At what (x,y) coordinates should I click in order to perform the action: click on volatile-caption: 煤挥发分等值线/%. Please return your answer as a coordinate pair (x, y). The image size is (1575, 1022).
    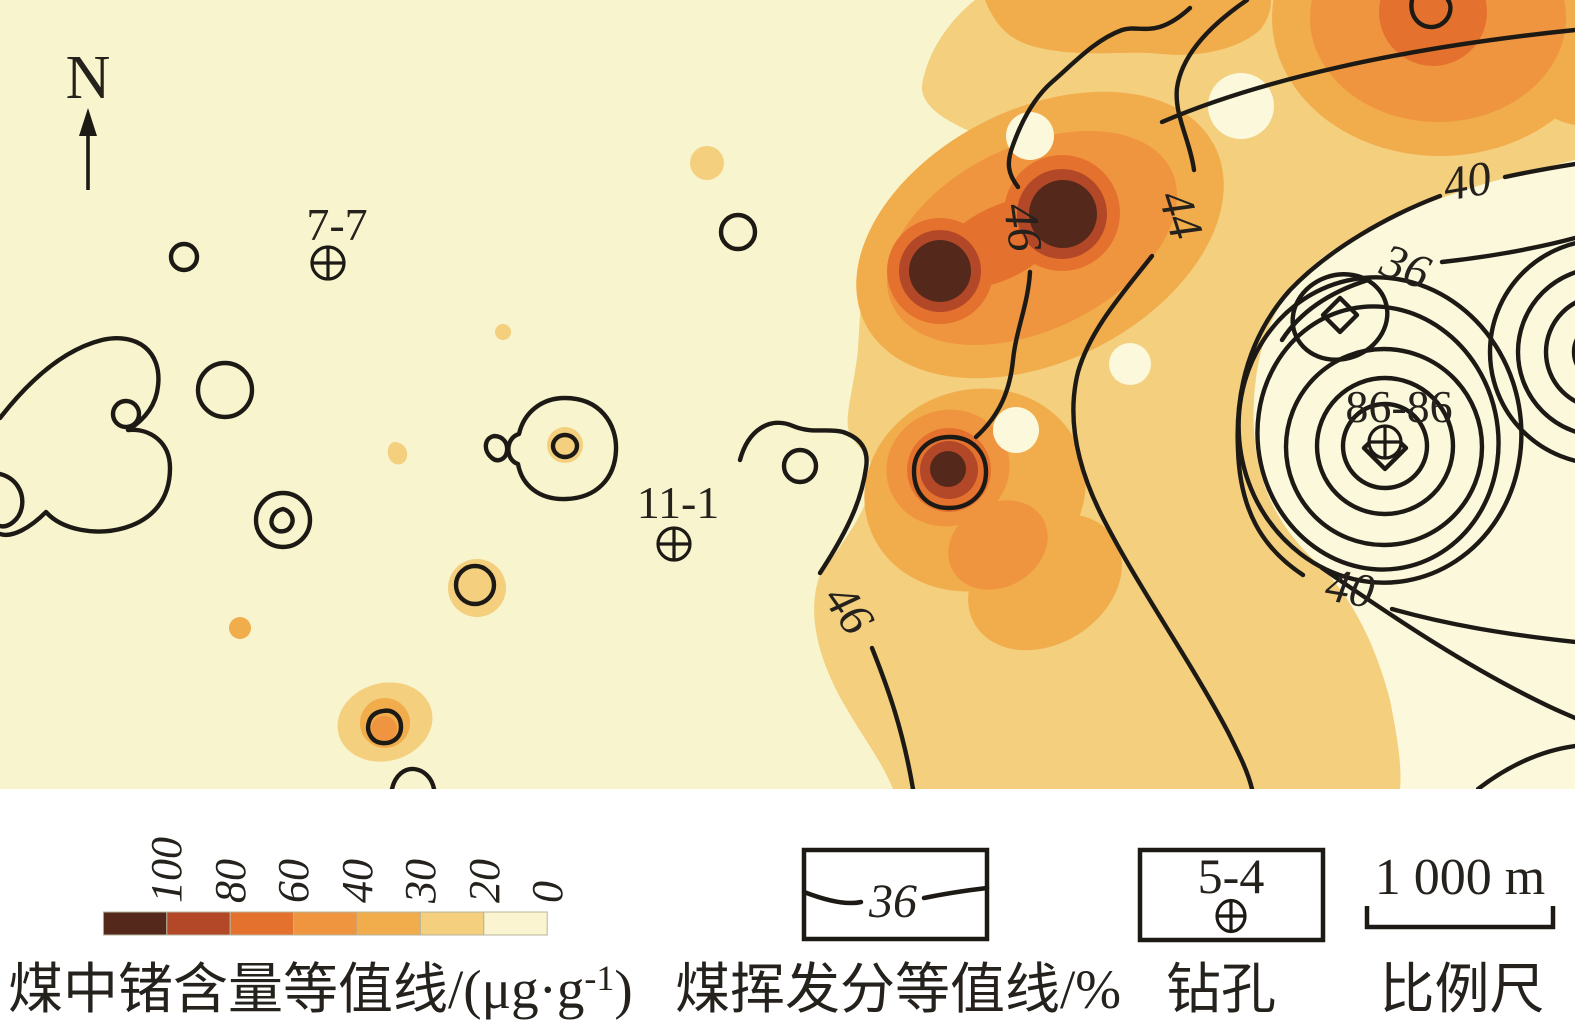
    Looking at the image, I should click on (898, 989).